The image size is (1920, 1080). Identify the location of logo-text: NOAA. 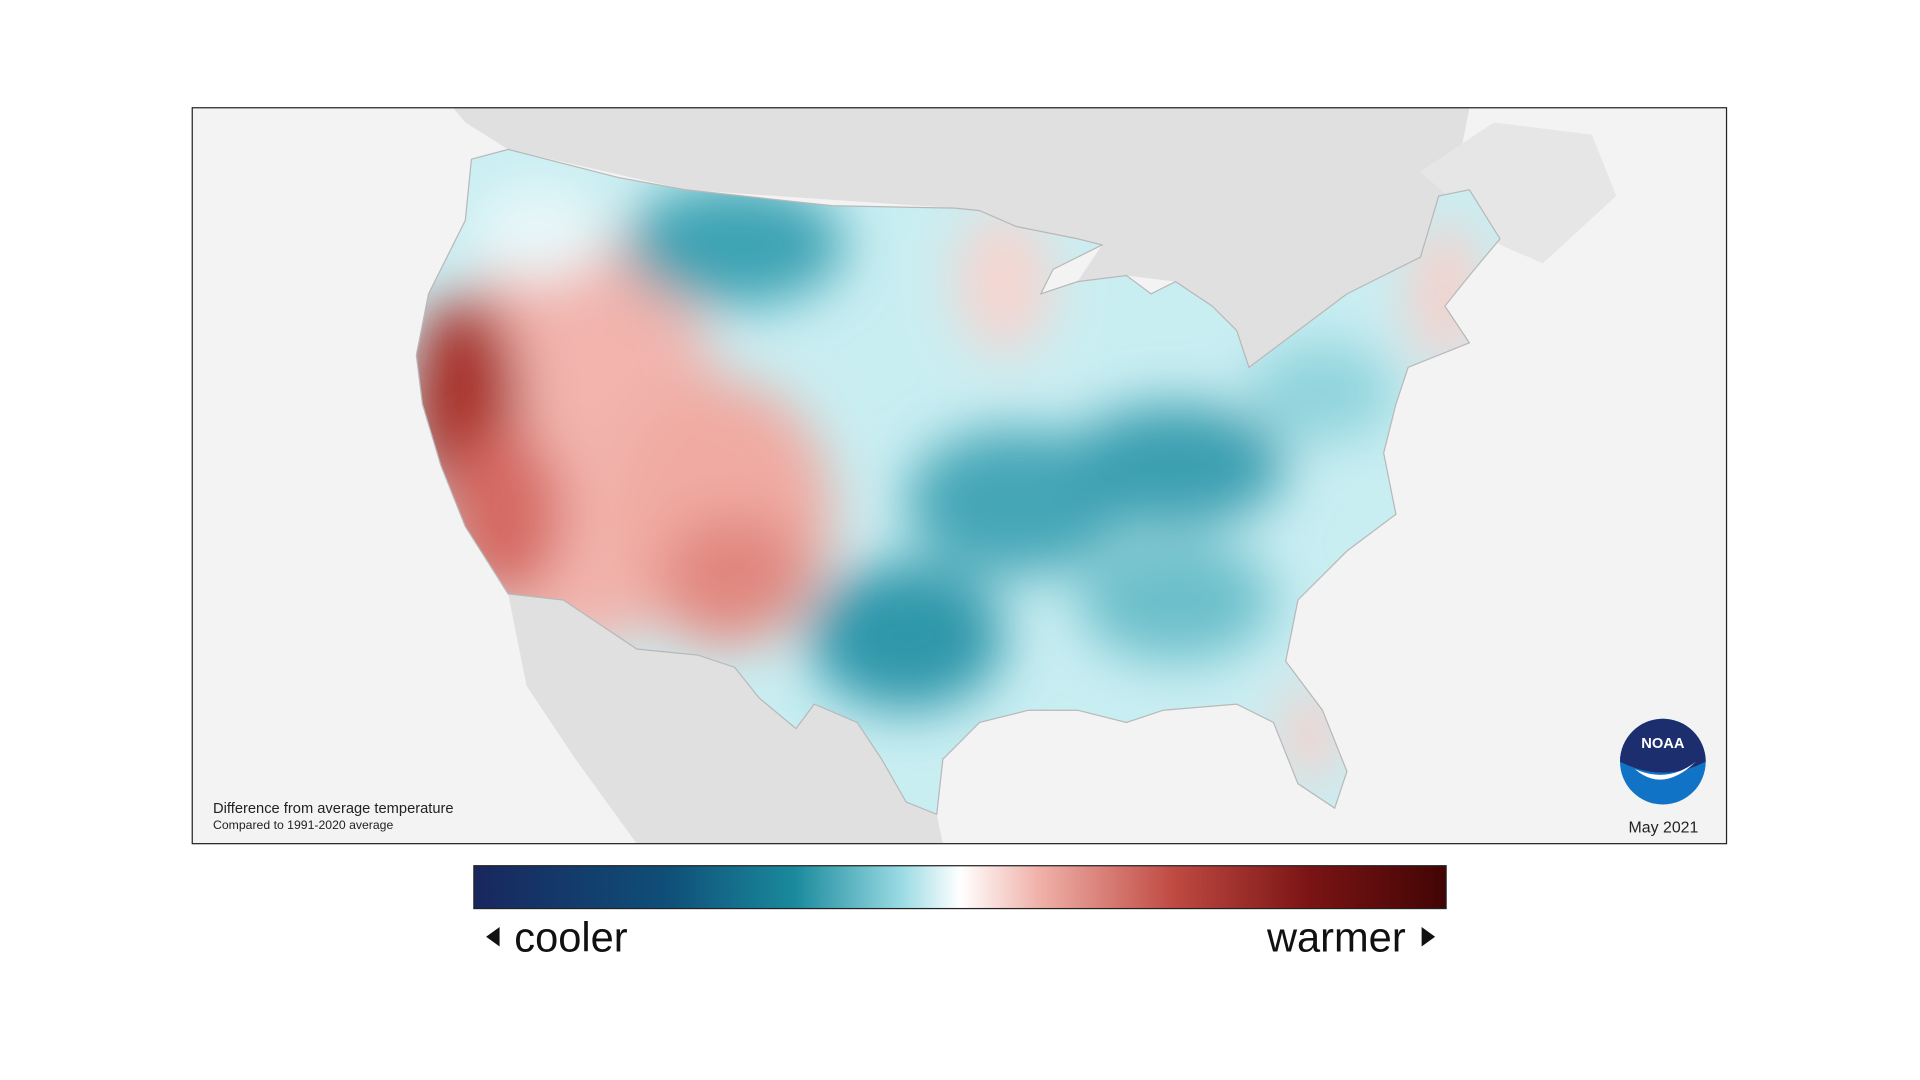
(1663, 744).